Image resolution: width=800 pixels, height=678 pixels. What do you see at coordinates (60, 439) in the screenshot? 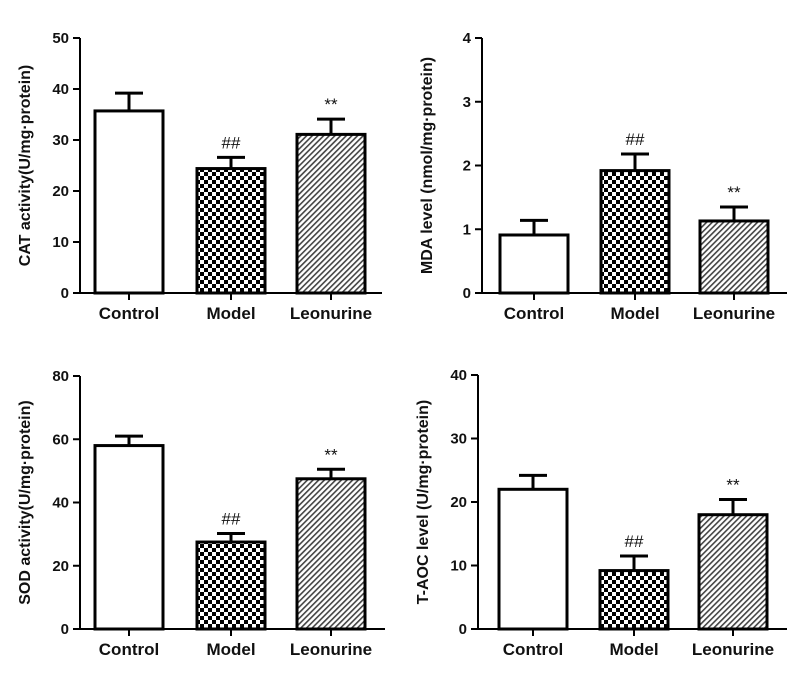
I see `y-tick-label: 60` at bounding box center [60, 439].